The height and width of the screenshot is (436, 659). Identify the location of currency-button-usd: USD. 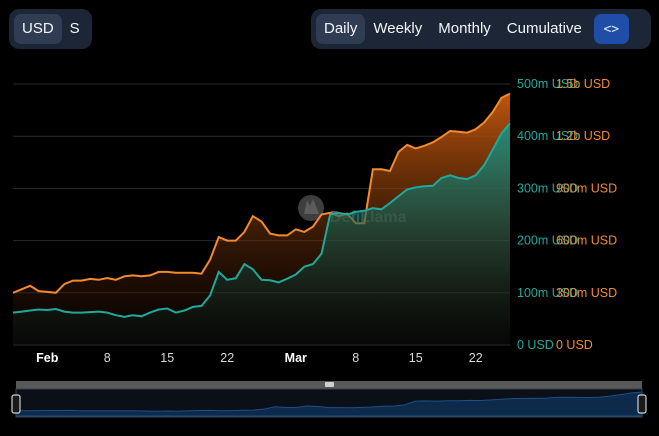
(38, 29).